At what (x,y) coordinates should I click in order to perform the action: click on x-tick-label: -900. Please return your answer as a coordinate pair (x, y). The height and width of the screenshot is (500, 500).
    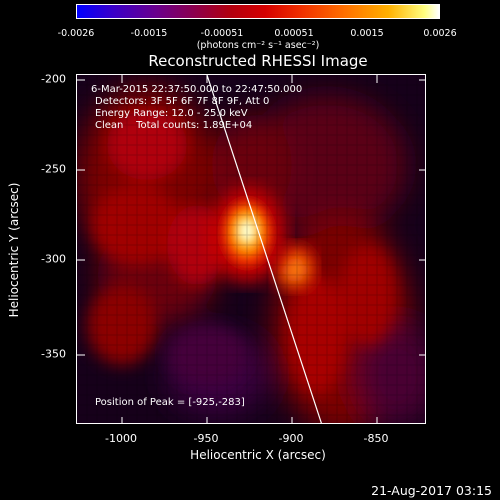
    Looking at the image, I should click on (291, 438).